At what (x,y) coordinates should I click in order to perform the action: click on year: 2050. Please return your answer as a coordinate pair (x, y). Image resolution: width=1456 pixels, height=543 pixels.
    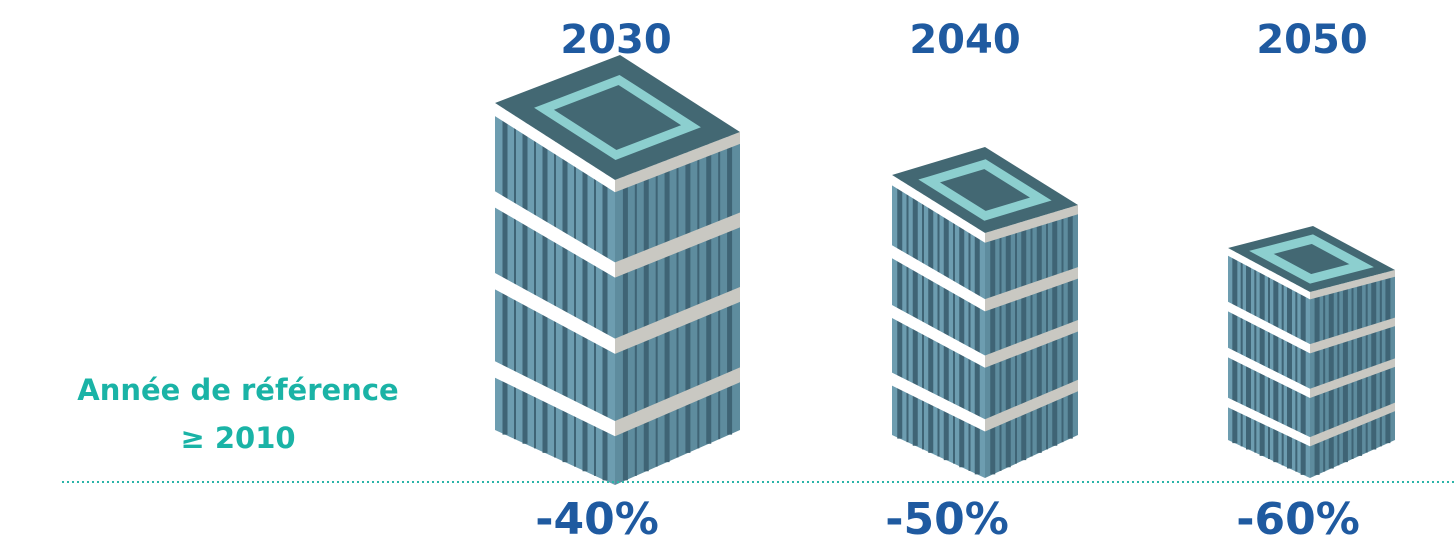
    Looking at the image, I should click on (1311, 40).